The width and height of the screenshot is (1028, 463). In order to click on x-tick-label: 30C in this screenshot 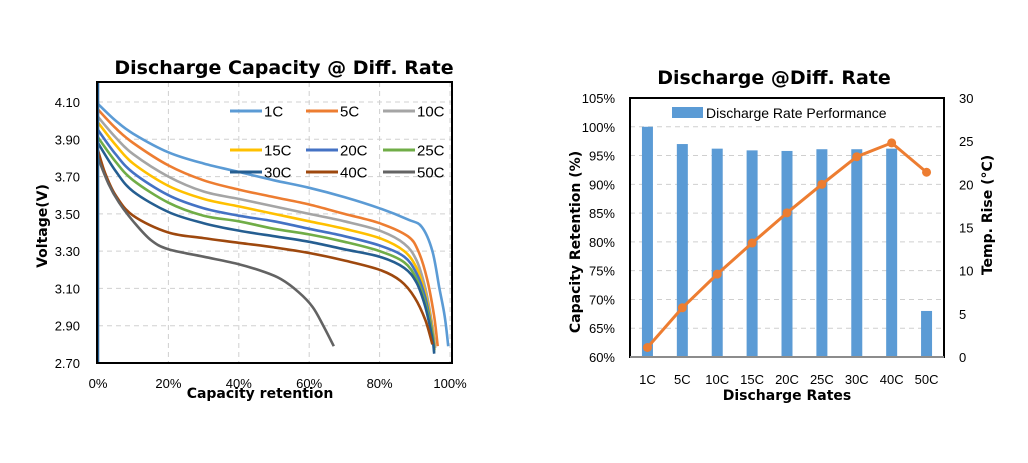, I will do `click(857, 379)`.